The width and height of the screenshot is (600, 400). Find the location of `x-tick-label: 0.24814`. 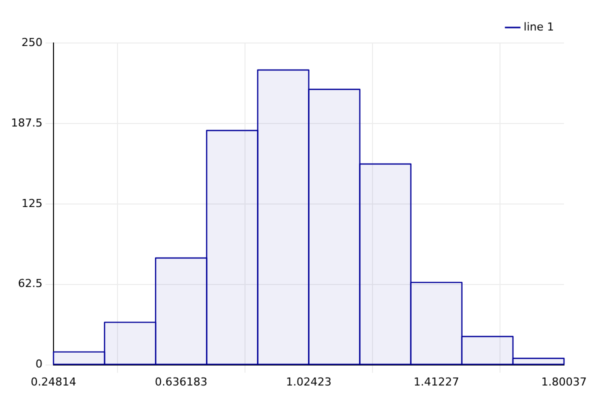

x-tick-label: 0.24814 is located at coordinates (53, 381).